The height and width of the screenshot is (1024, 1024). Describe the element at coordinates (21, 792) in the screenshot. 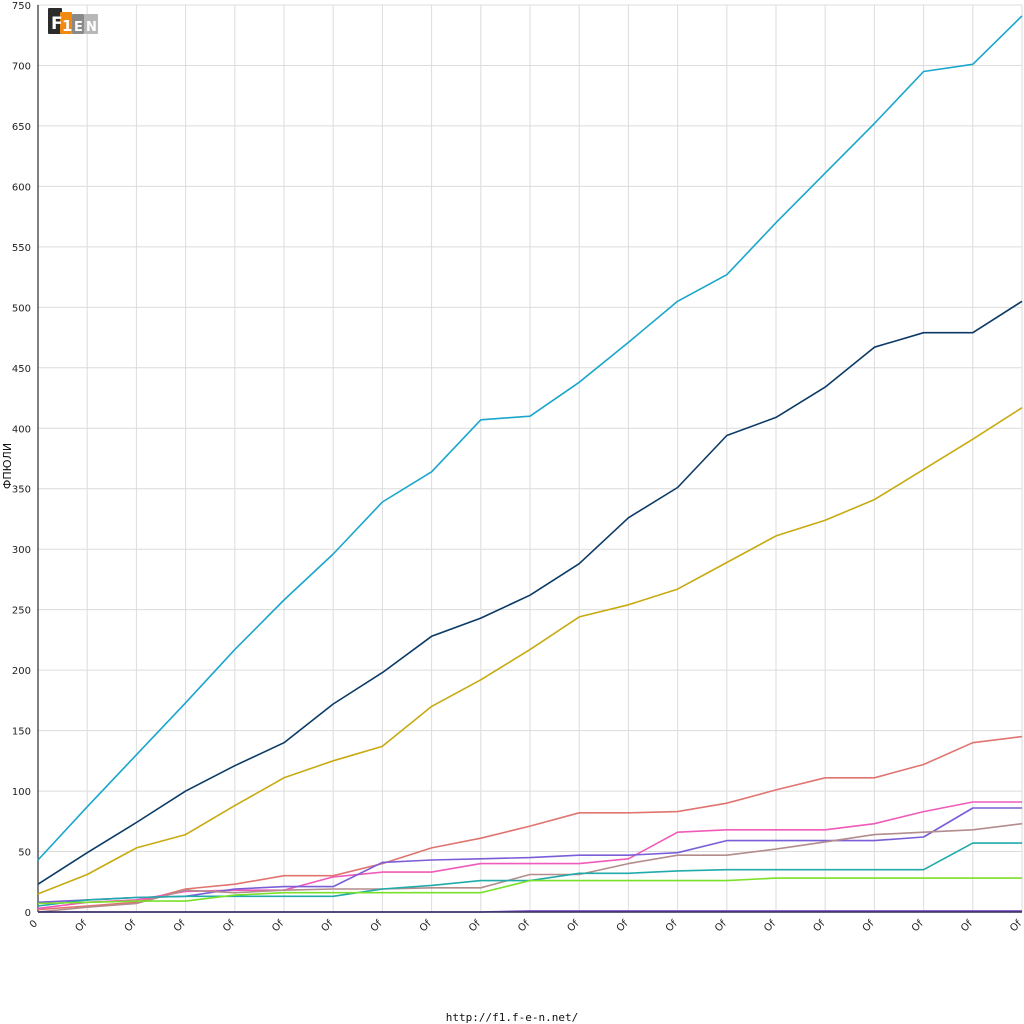

I see `y-tick-label: 100` at that location.